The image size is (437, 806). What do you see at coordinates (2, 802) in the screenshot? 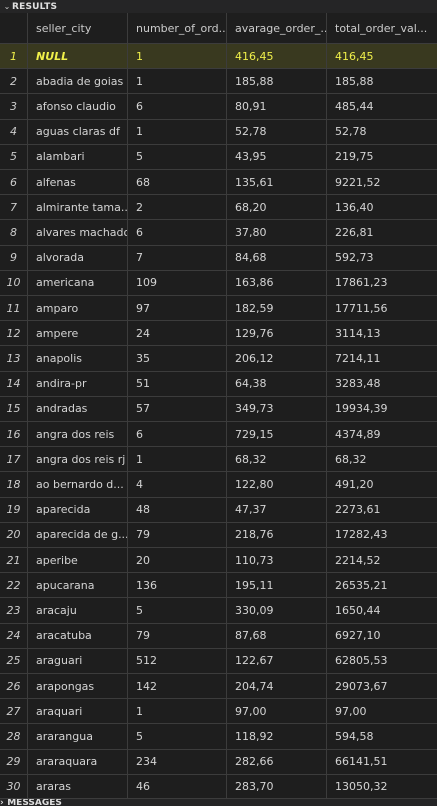
I see `chevron-right-icon: ›` at bounding box center [2, 802].